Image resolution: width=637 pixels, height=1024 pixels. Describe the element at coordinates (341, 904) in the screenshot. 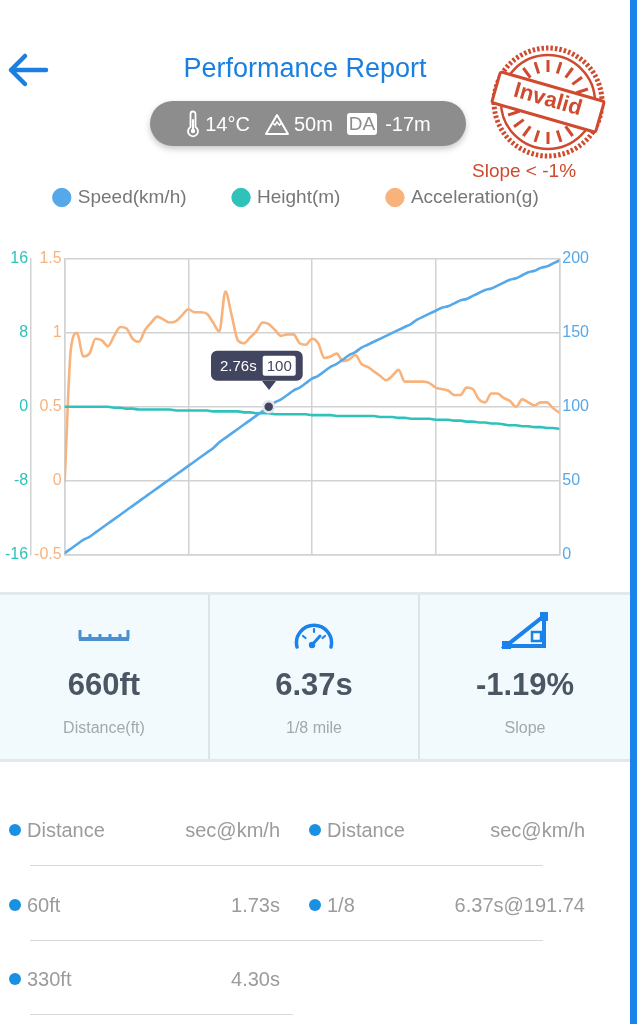

I see `text: 1/8` at that location.